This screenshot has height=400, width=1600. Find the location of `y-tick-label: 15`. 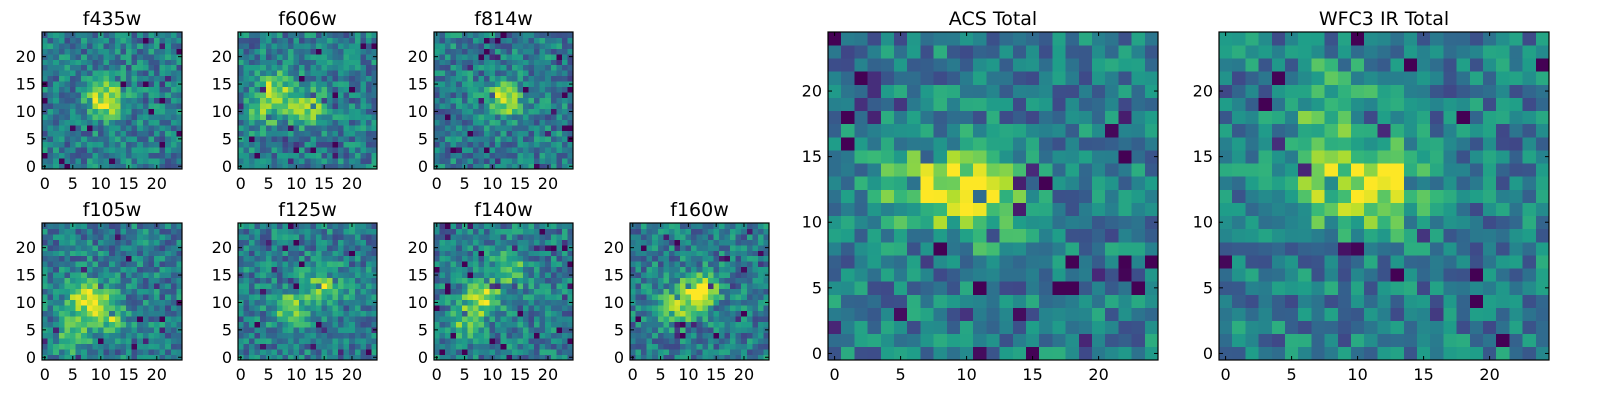

y-tick-label: 15 is located at coordinates (418, 84).